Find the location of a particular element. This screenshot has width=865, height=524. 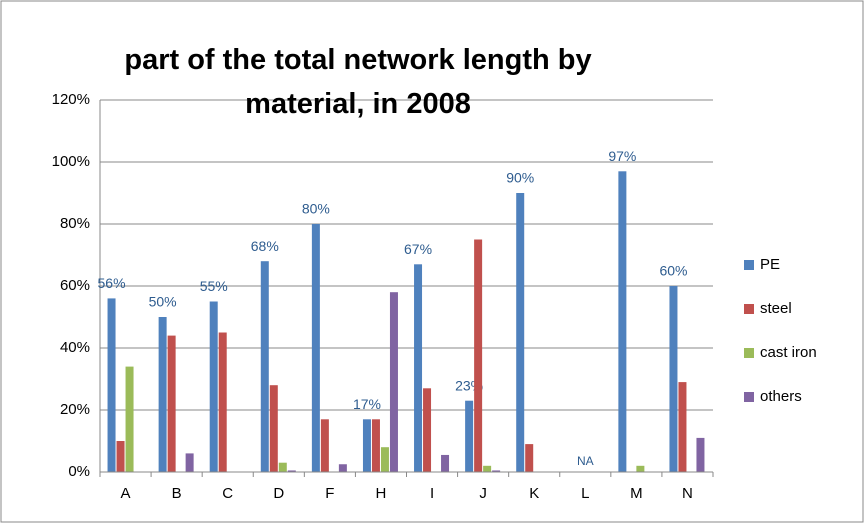

x-tick-label: J is located at coordinates (483, 493).